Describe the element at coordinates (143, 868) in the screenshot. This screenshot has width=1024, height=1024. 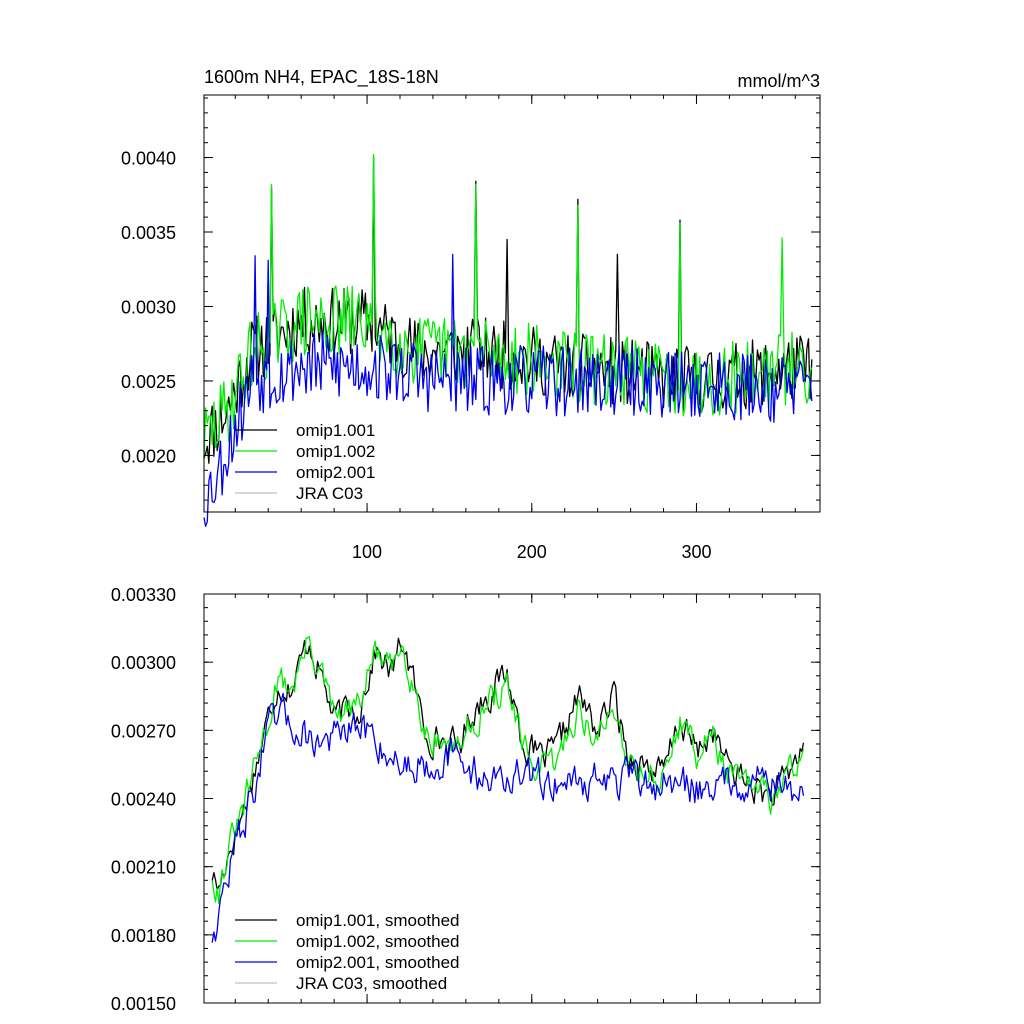
I see `bottom-y-tick-label: 0.00210` at that location.